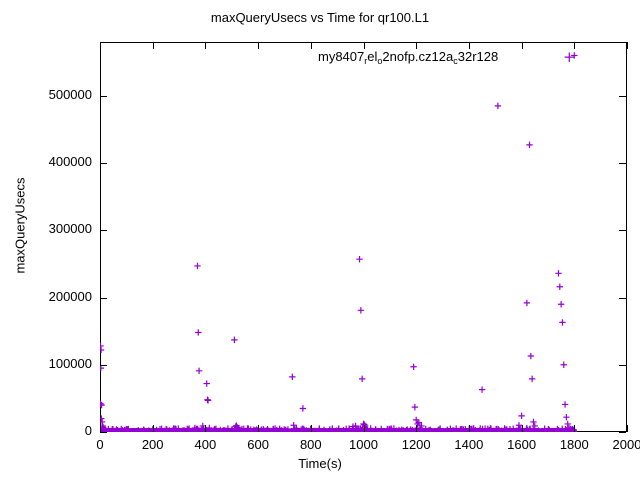 This screenshot has height=480, width=640. What do you see at coordinates (70, 363) in the screenshot?
I see `y-axis-tick-label: 100000` at bounding box center [70, 363].